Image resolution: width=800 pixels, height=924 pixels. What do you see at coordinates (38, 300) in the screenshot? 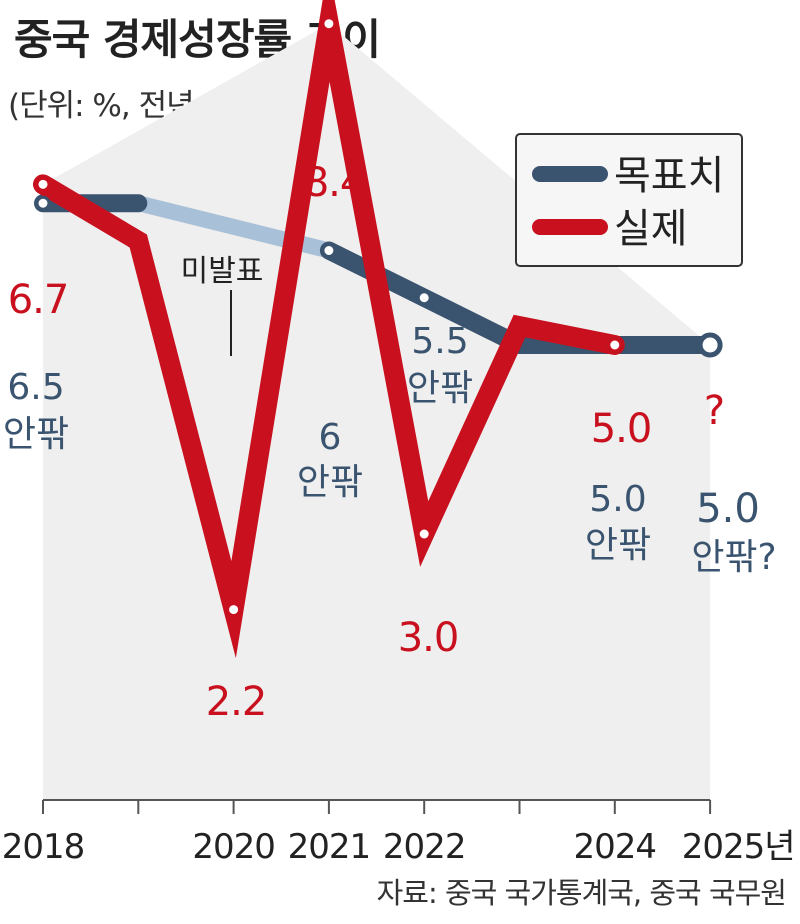
I see `actual-label-2018: 6.7` at bounding box center [38, 300].